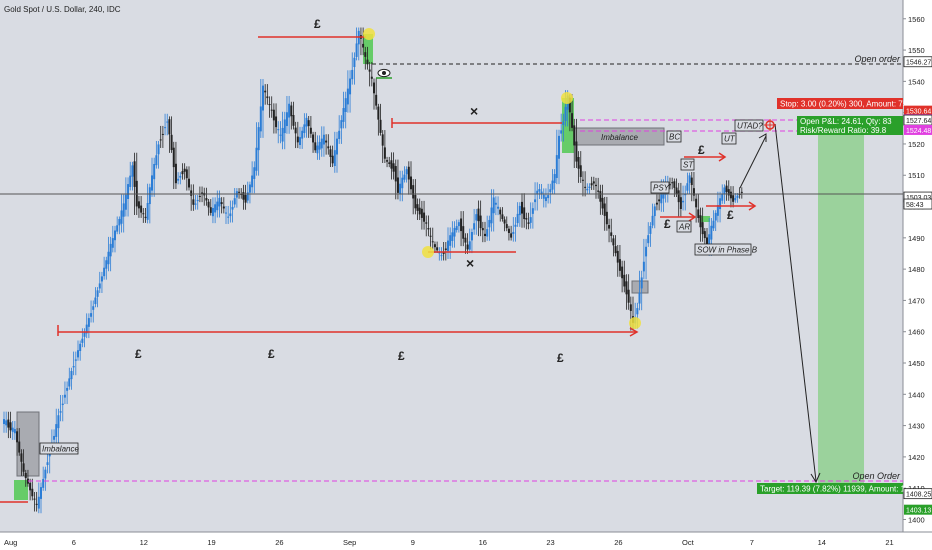 The height and width of the screenshot is (550, 932). Describe the element at coordinates (750, 126) in the screenshot. I see `utad-label: UTAD?` at that location.